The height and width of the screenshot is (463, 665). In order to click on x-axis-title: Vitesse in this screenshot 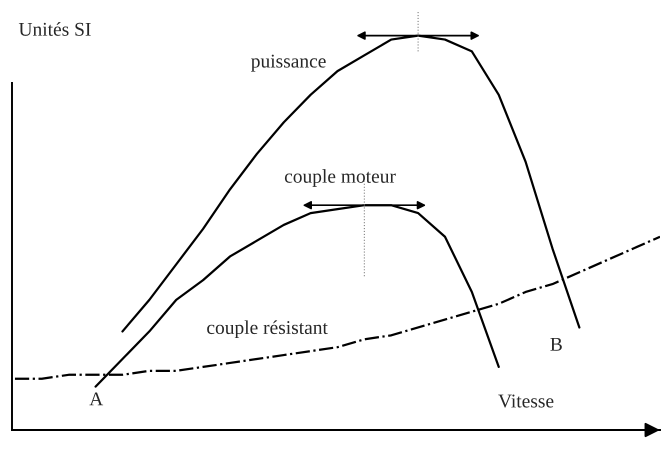, I will do `click(526, 401)`.